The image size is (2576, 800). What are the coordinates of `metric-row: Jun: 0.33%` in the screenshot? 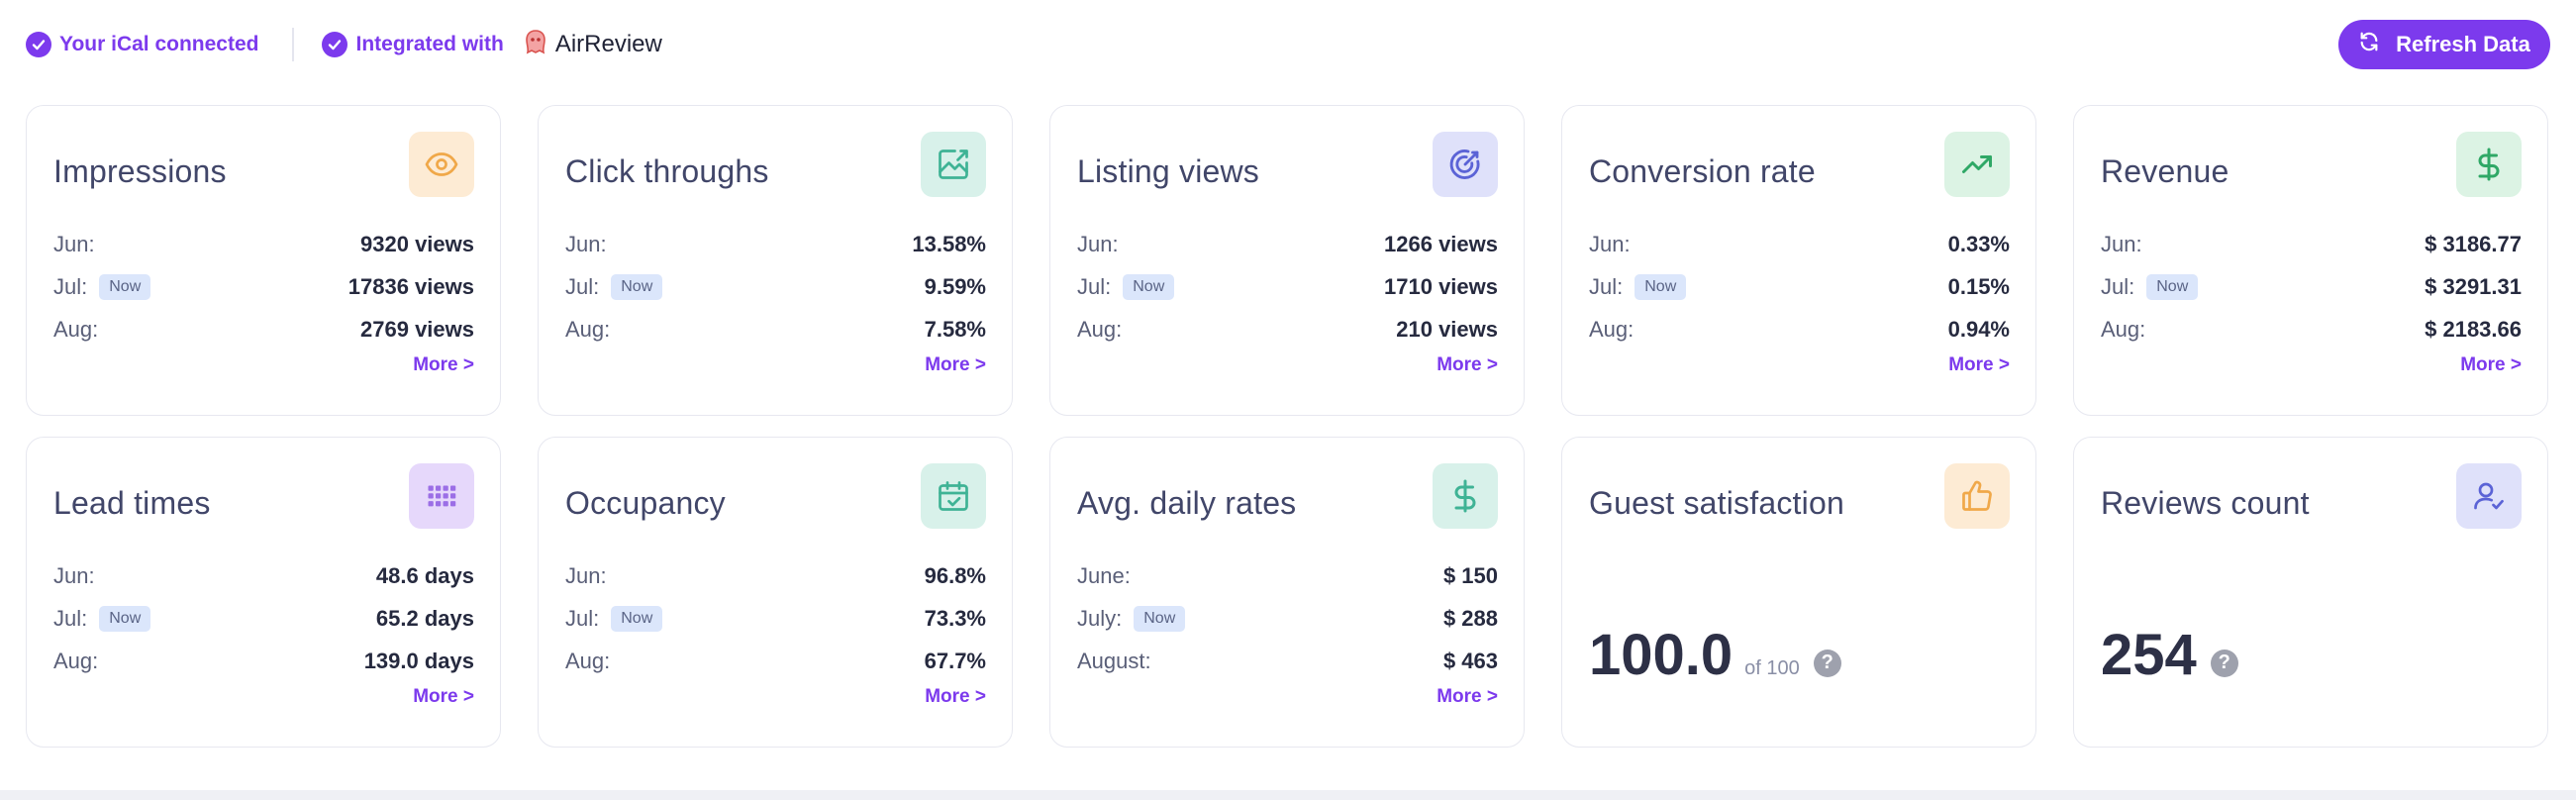 It's located at (1800, 244).